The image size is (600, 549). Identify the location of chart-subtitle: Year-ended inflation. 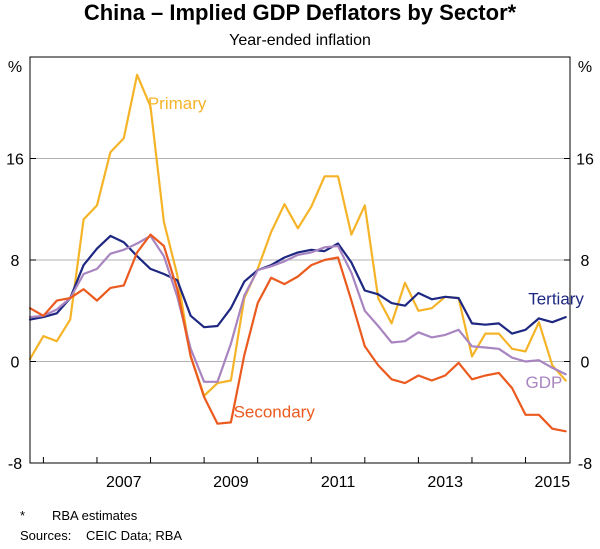
(300, 40).